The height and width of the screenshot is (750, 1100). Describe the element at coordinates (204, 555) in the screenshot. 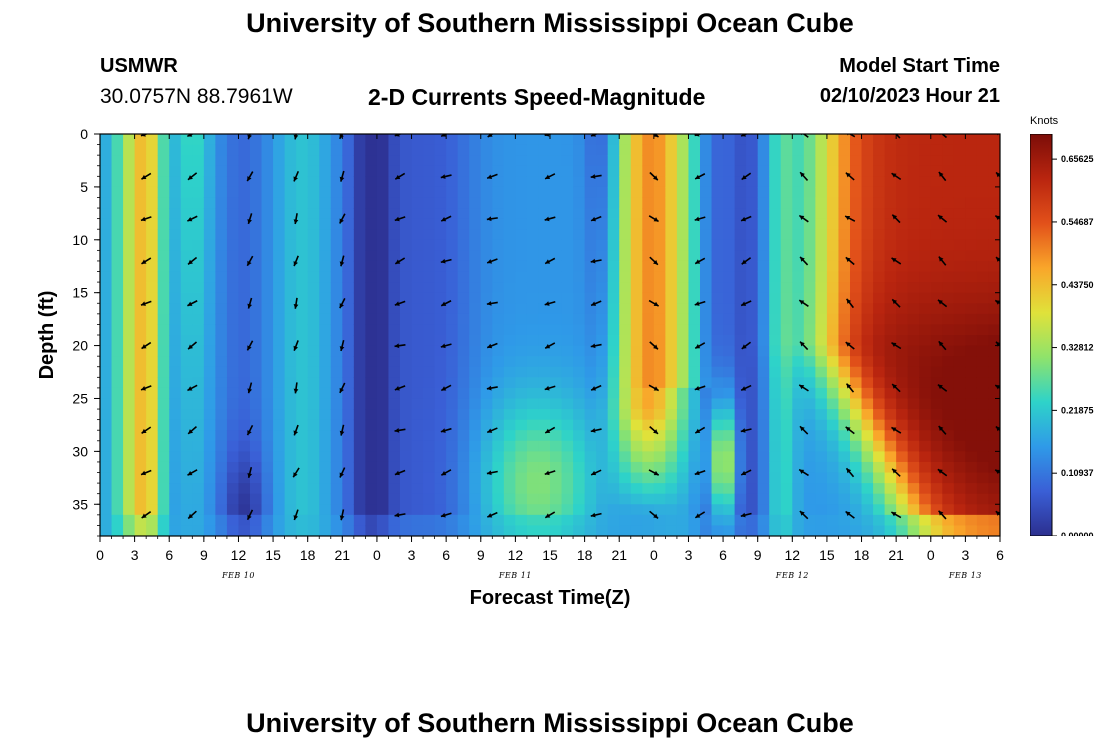

I see `x-tick-label: 9` at that location.